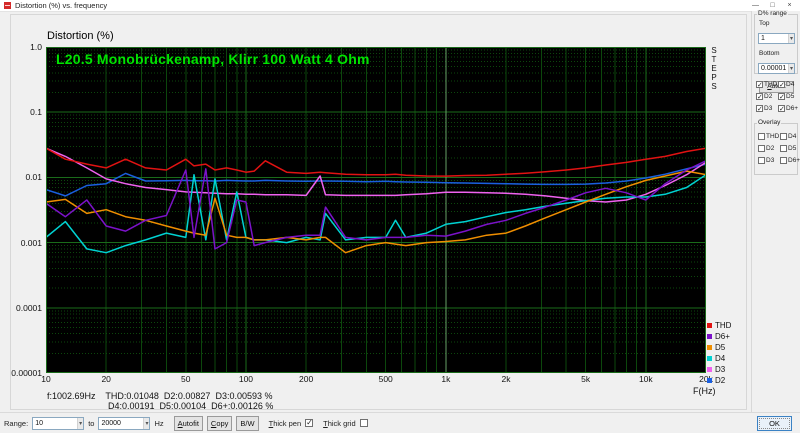  I want to click on overlay-d2-label: D2, so click(770, 148).